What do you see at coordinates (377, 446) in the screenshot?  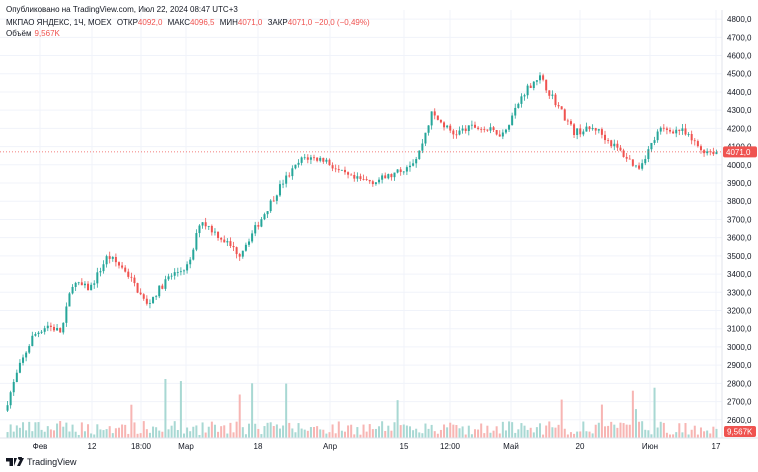 I see `time-axis: Фев 12 18:00 Мар 18 Апр 15 12:00 Май 20 Июн 17` at bounding box center [377, 446].